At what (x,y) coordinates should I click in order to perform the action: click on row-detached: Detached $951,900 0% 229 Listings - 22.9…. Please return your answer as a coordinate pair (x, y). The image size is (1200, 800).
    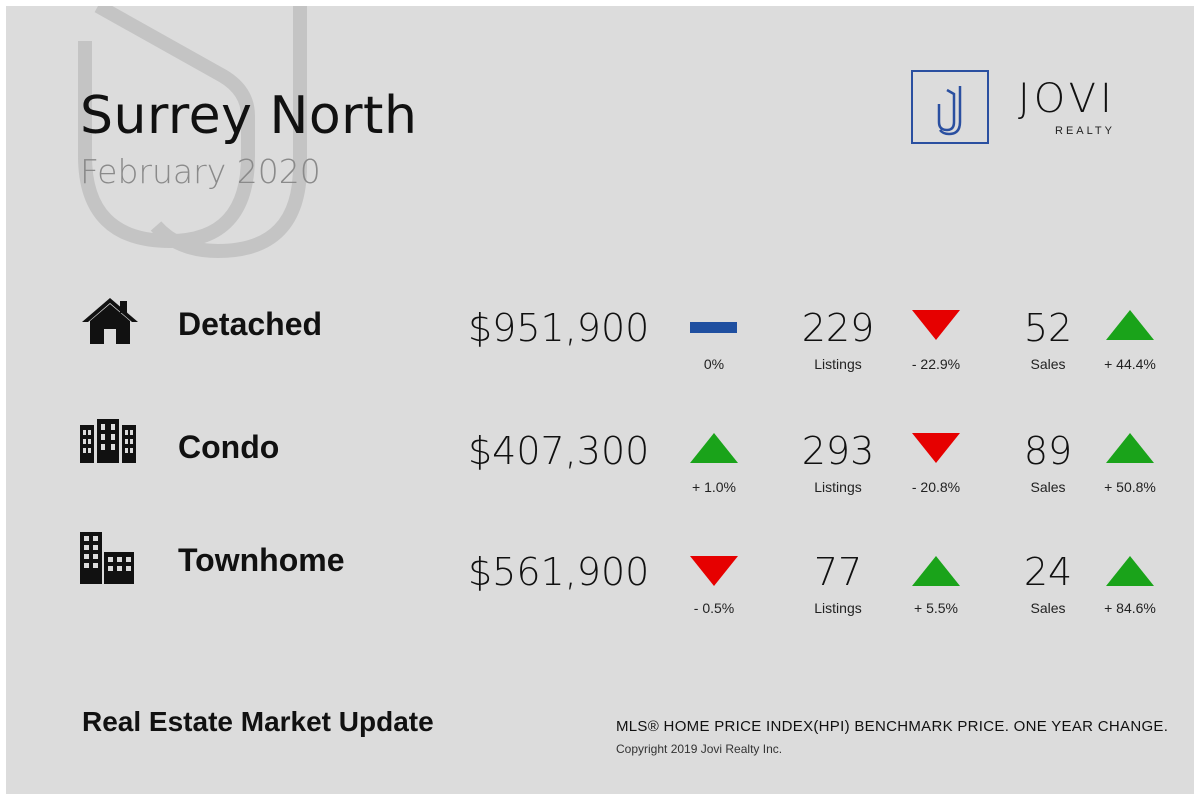
    Looking at the image, I should click on (600, 346).